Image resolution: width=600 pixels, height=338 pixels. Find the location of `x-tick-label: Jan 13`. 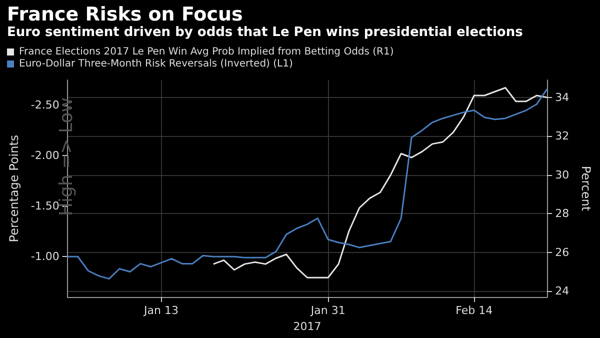

x-tick-label: Jan 13 is located at coordinates (160, 310).